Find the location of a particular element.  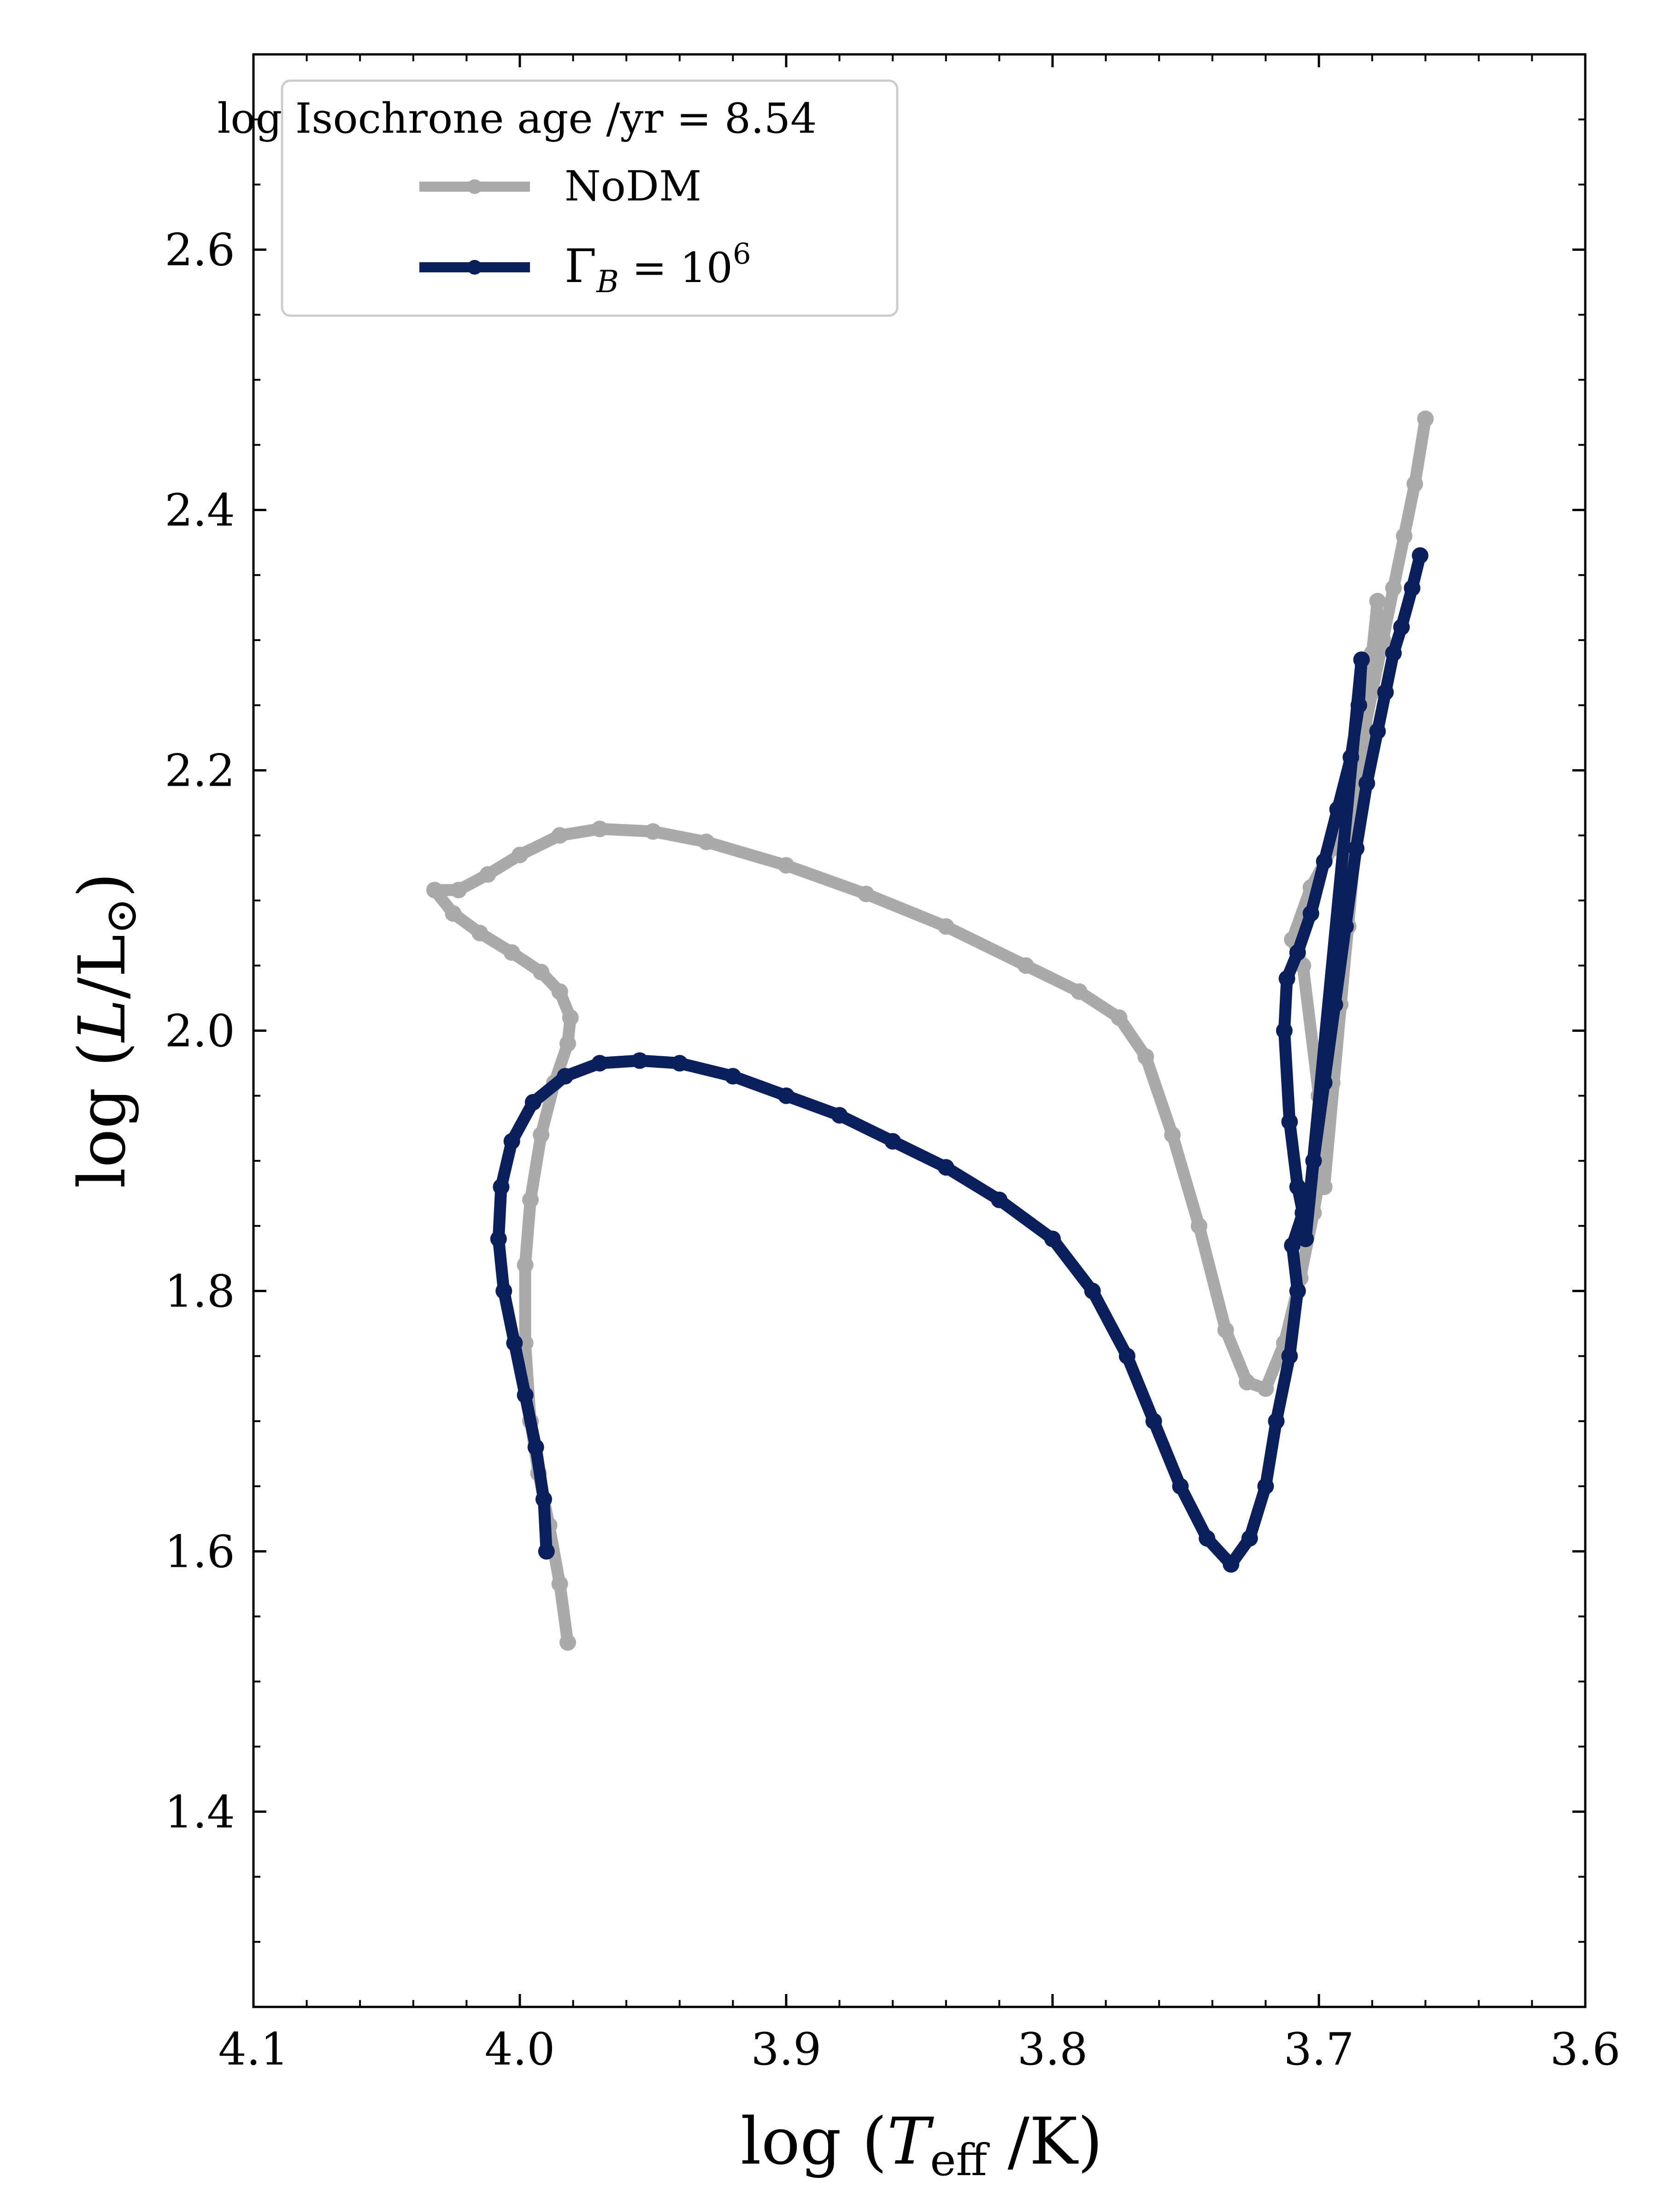

y-tick-label: 2.2 is located at coordinates (200, 771).